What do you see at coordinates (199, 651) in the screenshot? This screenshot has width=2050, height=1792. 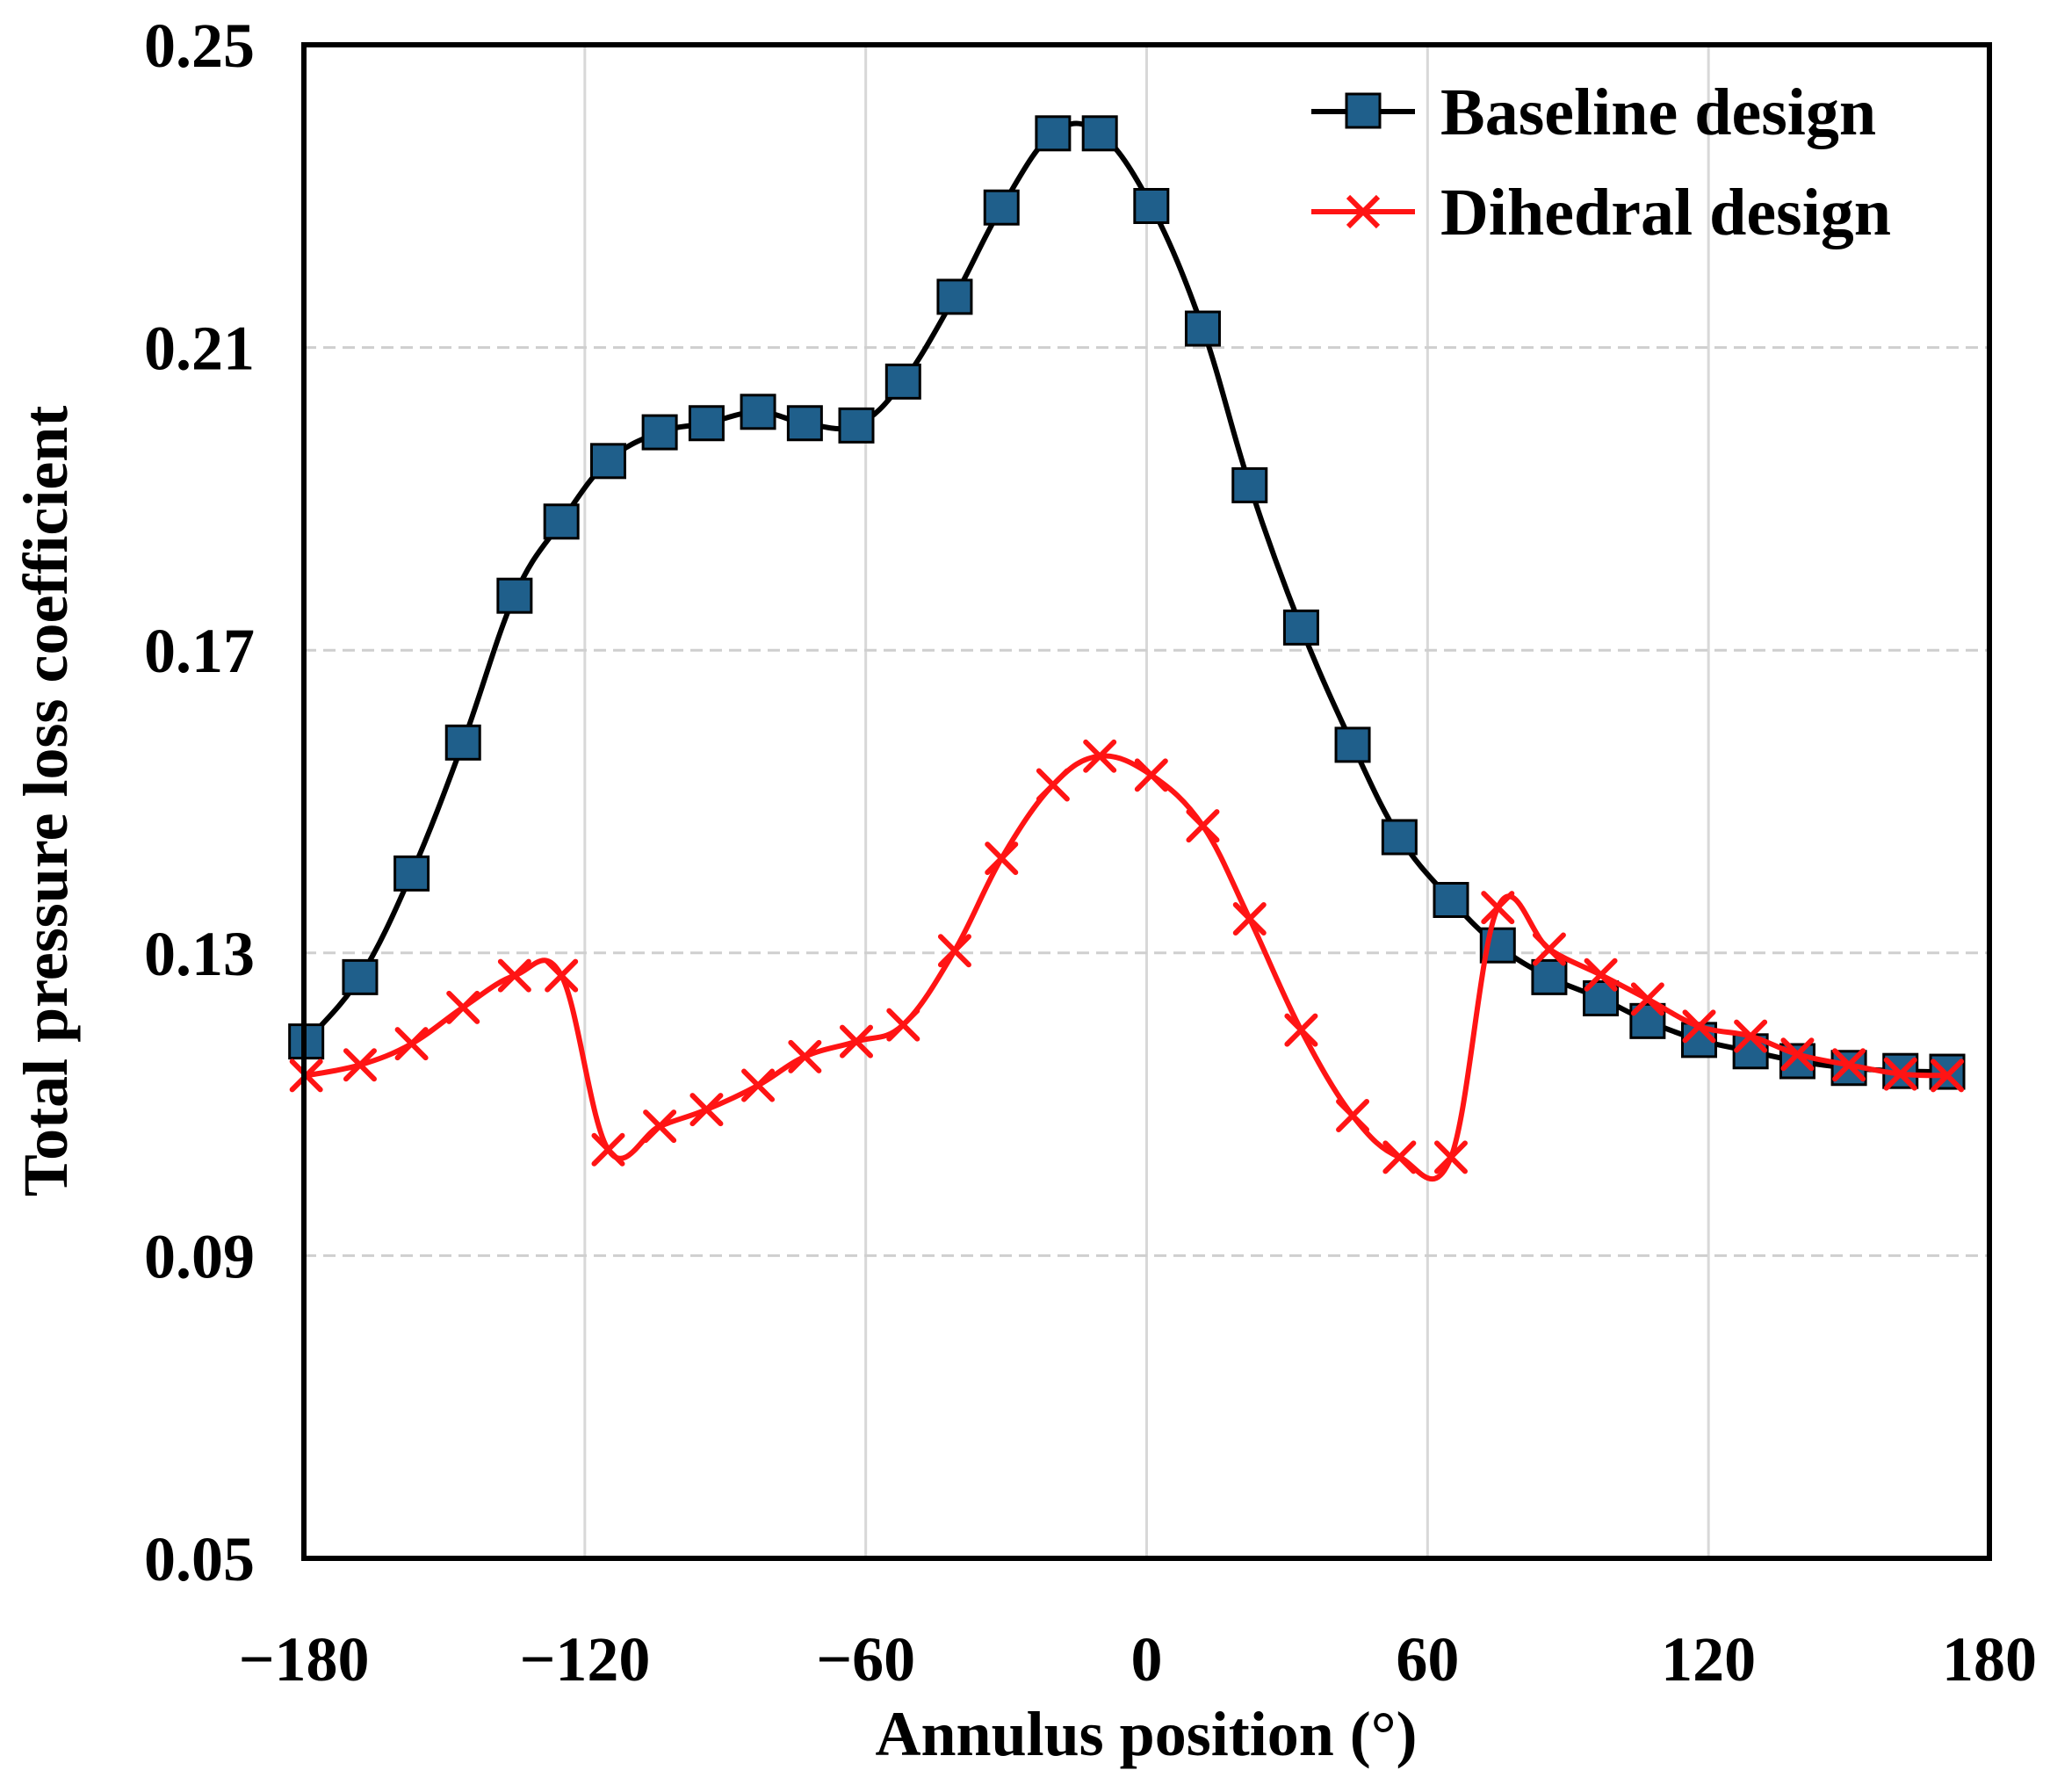 I see `y-tick-label: 0.17` at bounding box center [199, 651].